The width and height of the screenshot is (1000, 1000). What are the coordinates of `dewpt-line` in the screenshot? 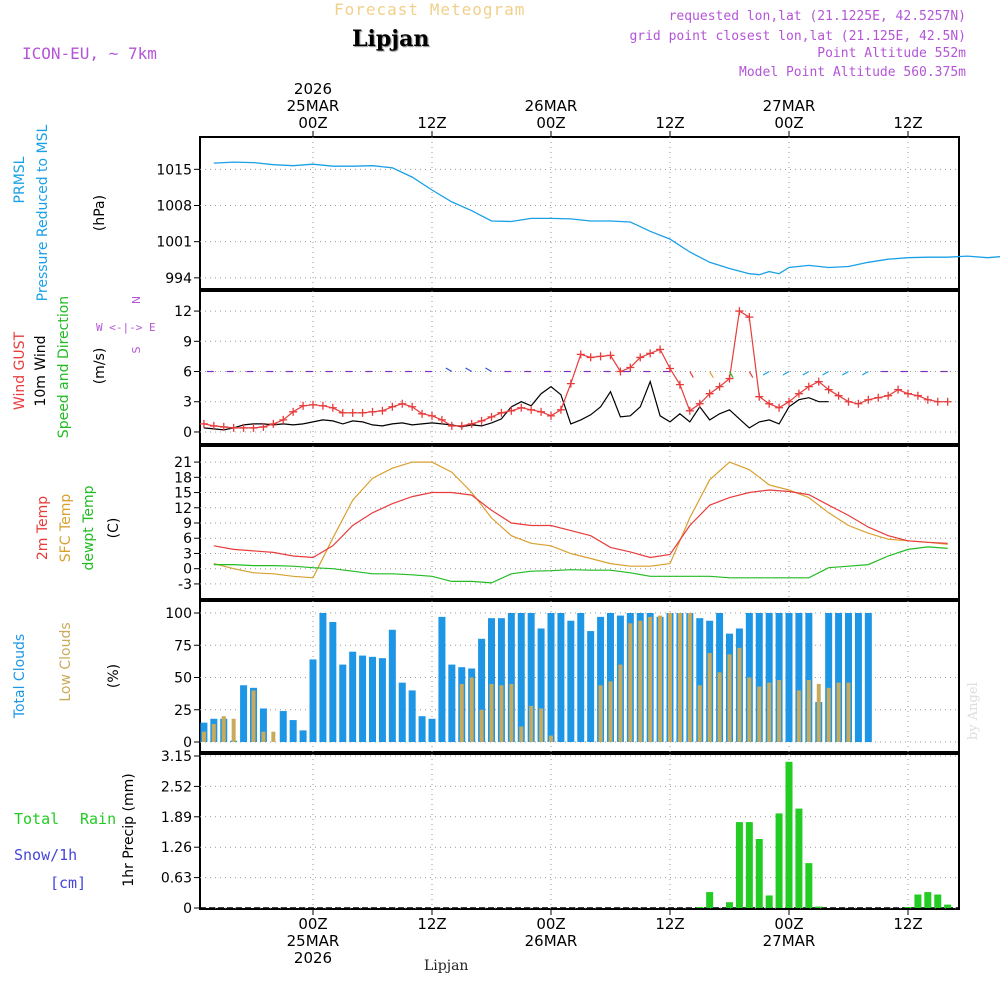 It's located at (580, 565).